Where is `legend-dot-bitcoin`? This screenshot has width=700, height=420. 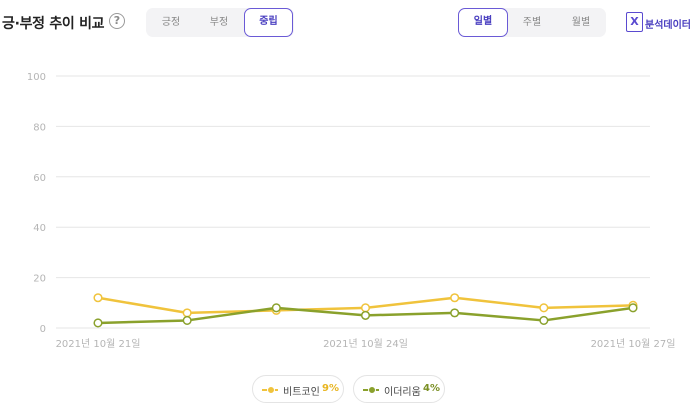 legend-dot-bitcoin is located at coordinates (271, 390).